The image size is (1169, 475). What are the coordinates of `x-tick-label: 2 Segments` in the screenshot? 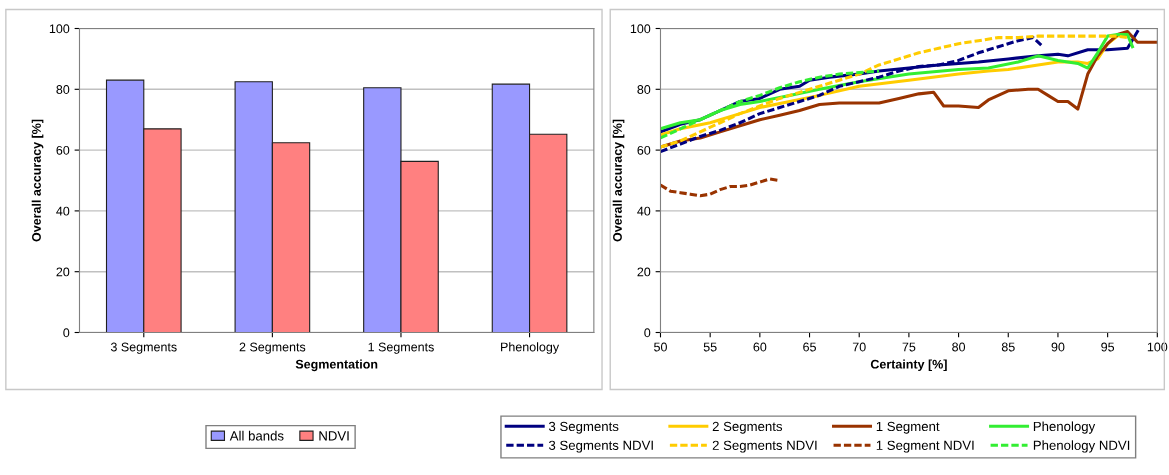 It's located at (272, 348).